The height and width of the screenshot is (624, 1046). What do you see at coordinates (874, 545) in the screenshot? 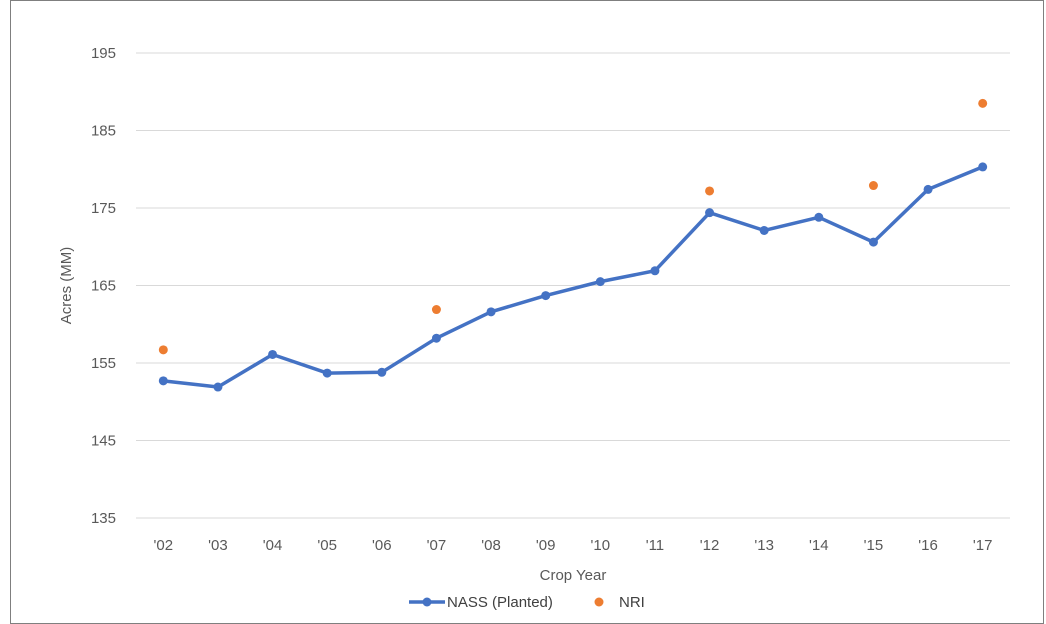
I see `x-tick-label: '15` at bounding box center [874, 545].